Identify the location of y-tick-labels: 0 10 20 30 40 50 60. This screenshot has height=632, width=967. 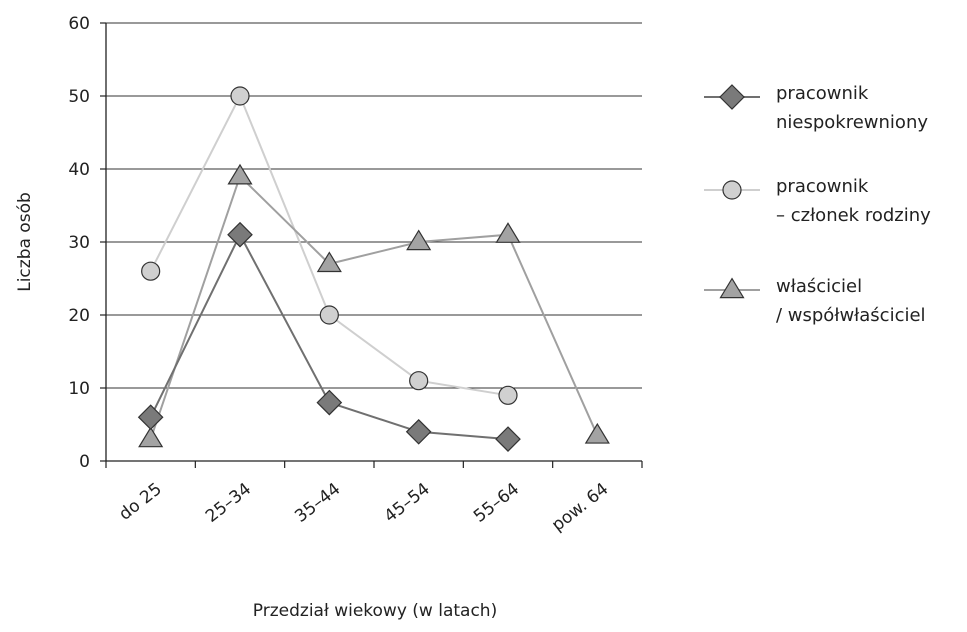
(79, 243).